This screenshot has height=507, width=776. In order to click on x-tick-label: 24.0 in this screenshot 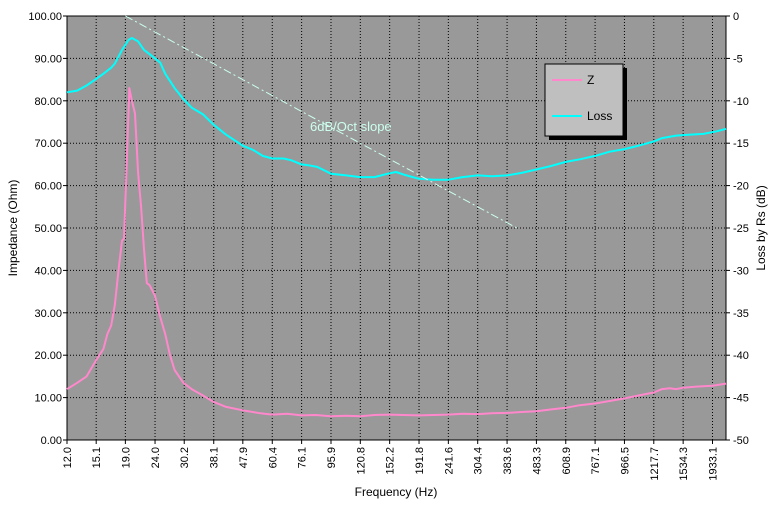, I will do `click(156, 457)`.